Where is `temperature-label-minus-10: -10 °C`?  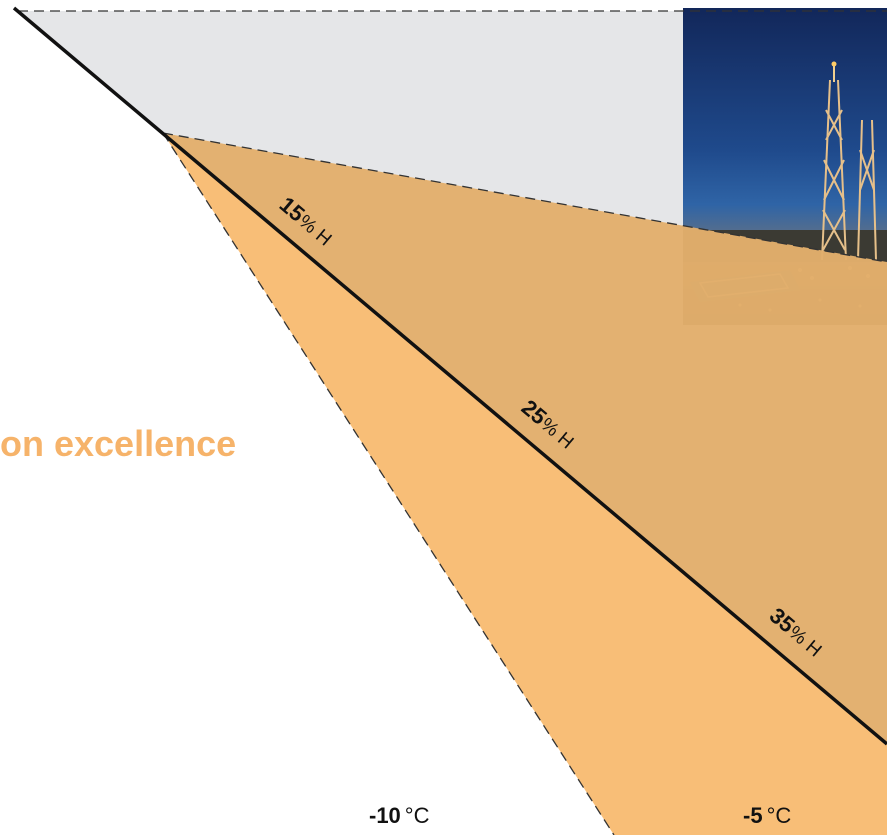
temperature-label-minus-10: -10 °C is located at coordinates (399, 815).